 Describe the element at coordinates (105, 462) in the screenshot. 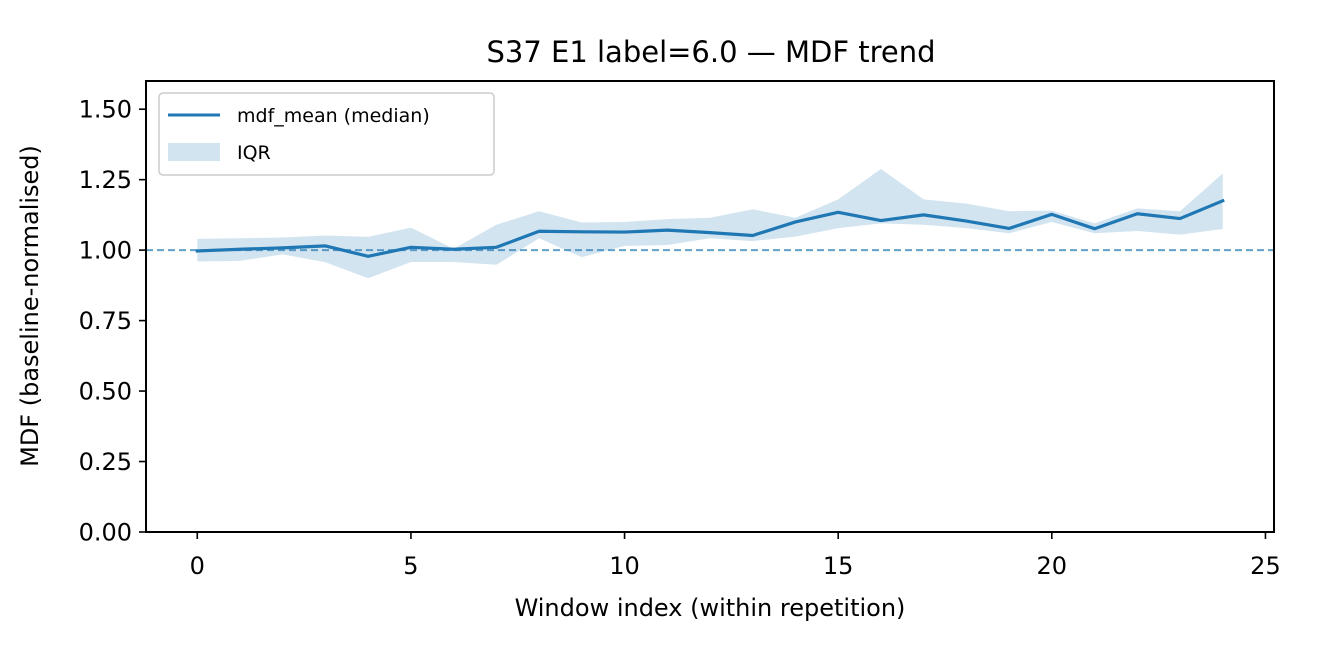

I see `y-tick-label: 0.25` at that location.